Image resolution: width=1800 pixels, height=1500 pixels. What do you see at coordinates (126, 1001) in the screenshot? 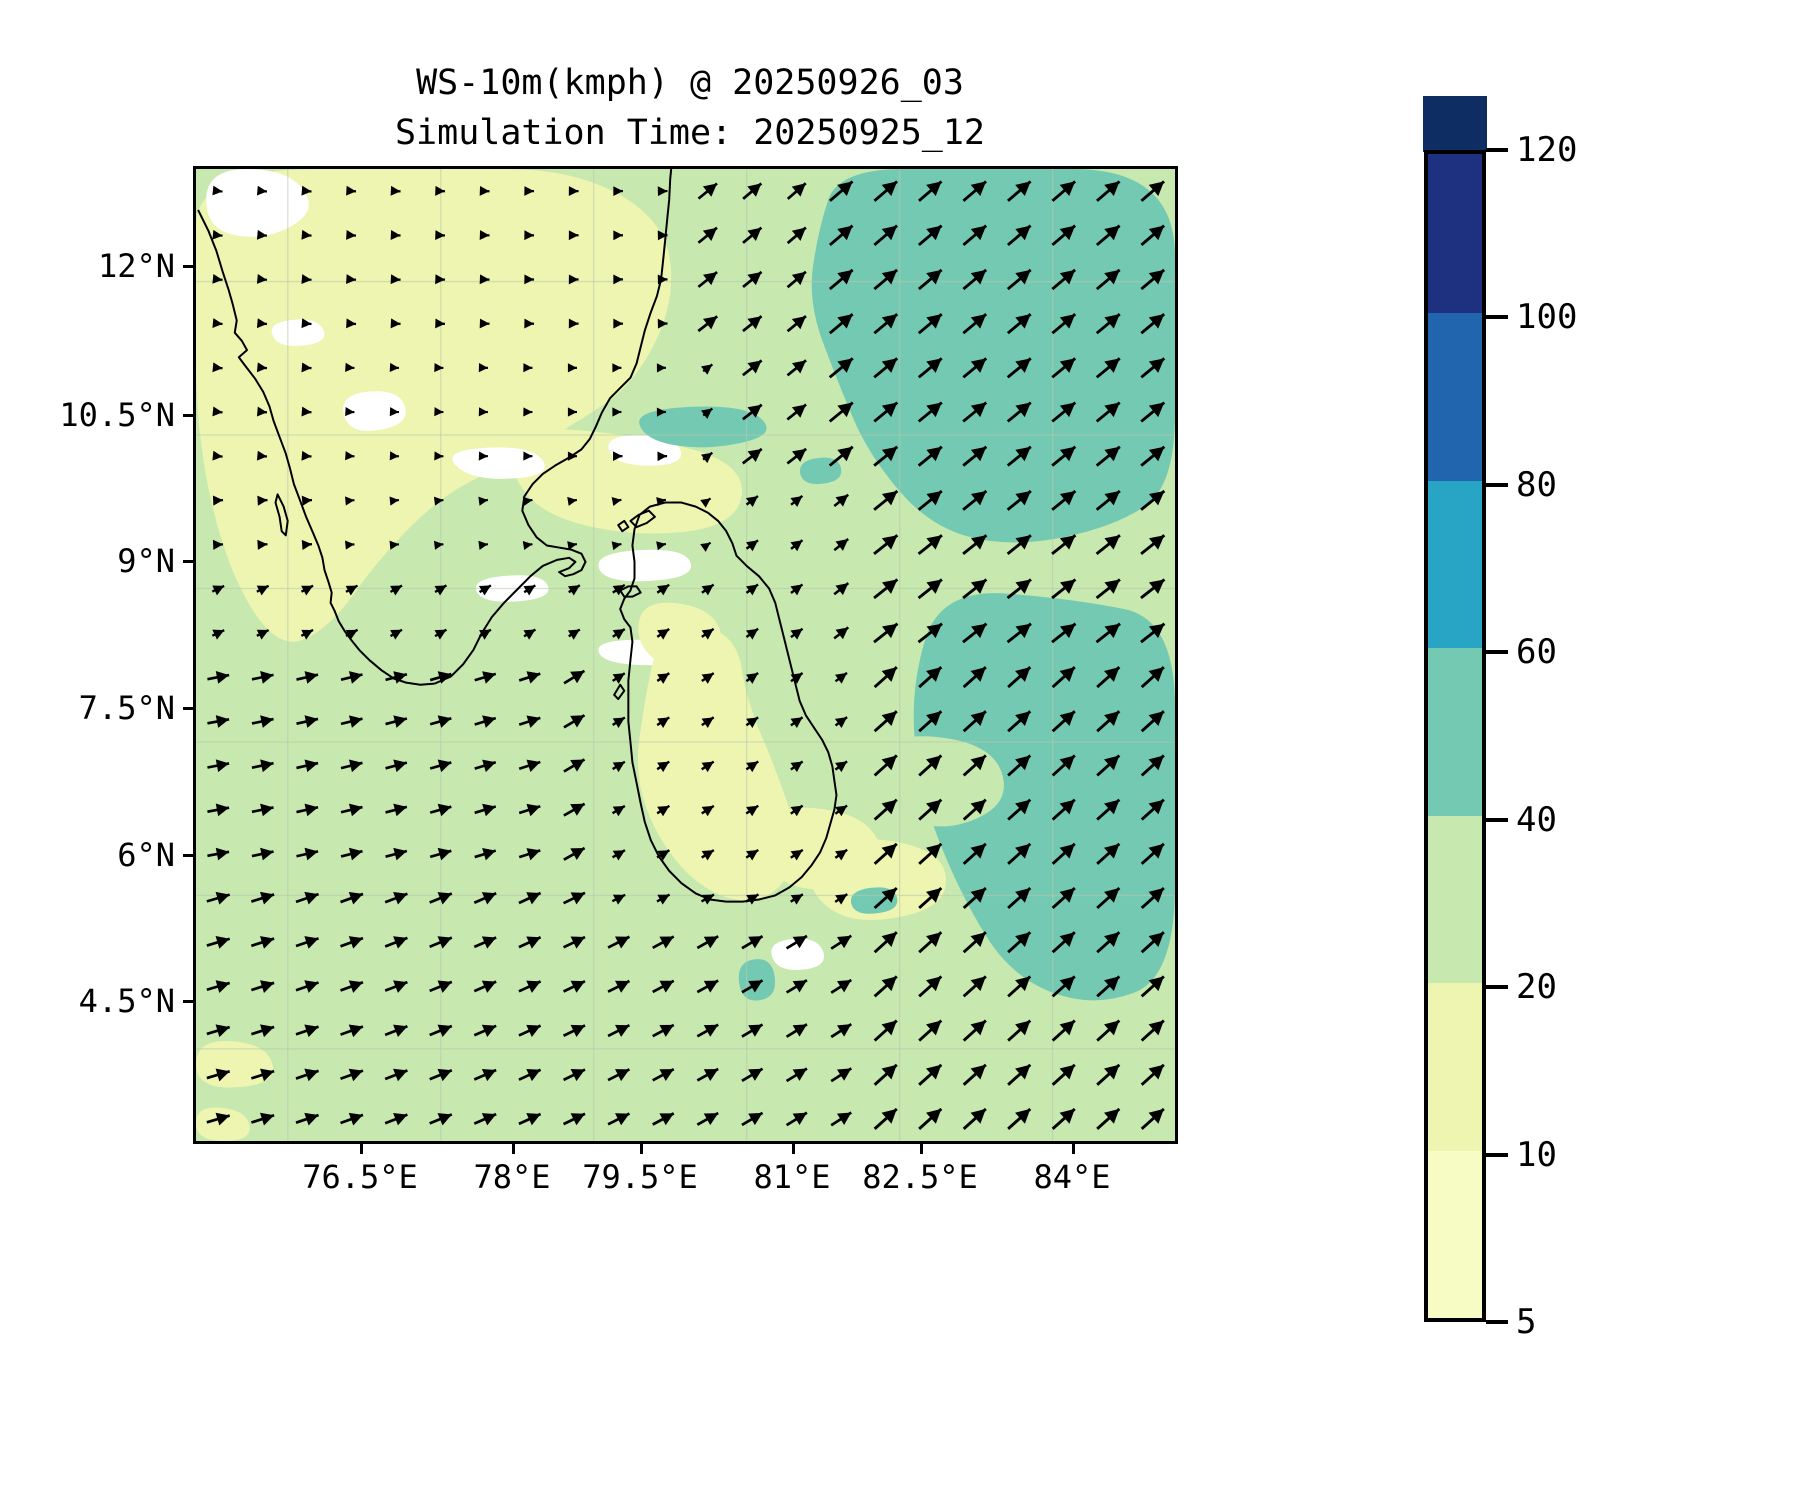
I see `ytick-text: 4.5°N` at bounding box center [126, 1001].